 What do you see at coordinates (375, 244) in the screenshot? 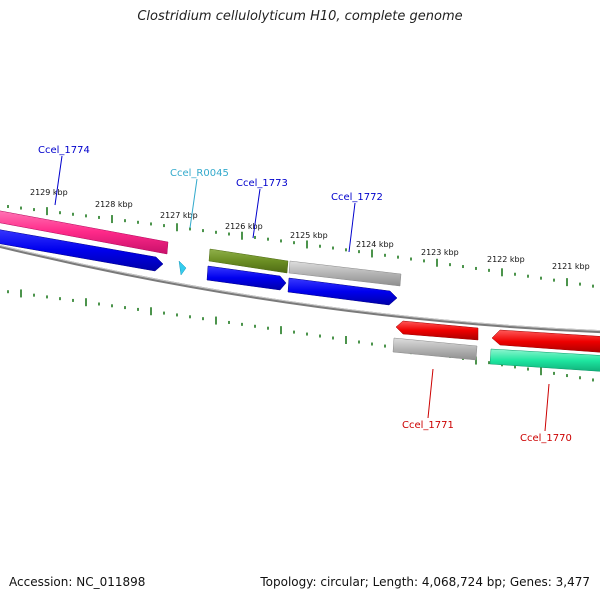
I see `kbp-label: 2124 kbp` at bounding box center [375, 244].